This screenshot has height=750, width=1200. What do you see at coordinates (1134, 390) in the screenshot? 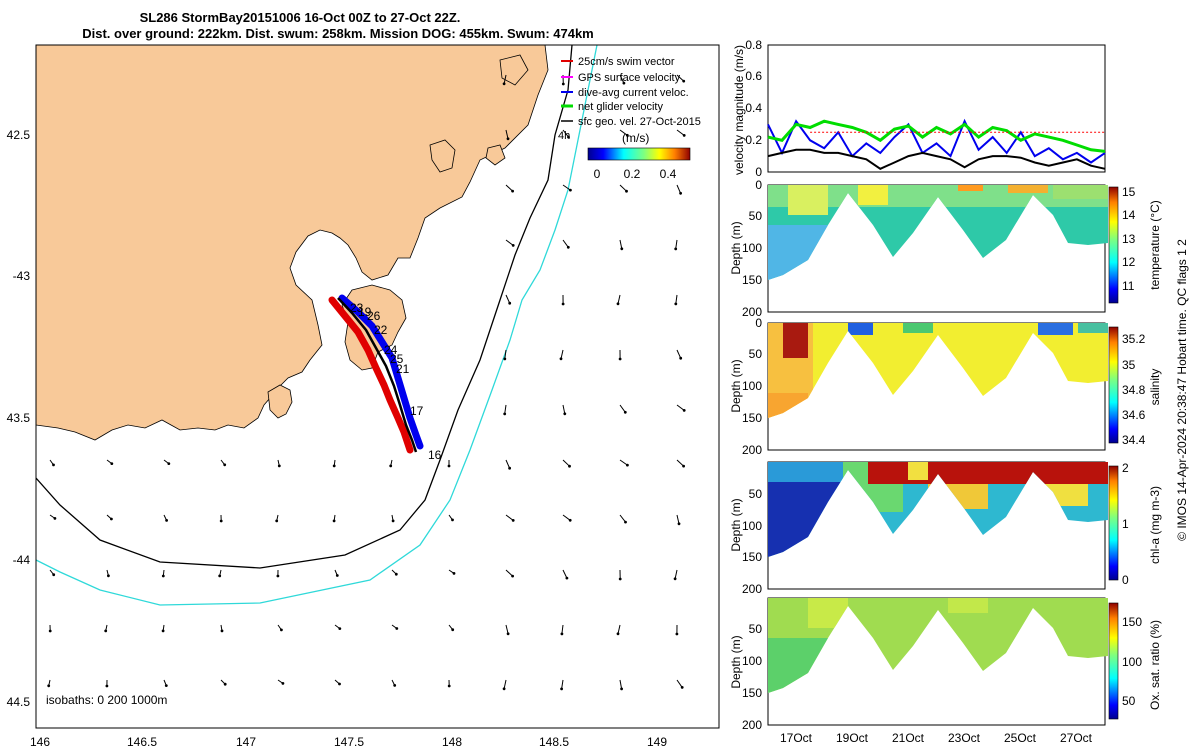
I see `sal-cb-tick: 34.8` at bounding box center [1134, 390].